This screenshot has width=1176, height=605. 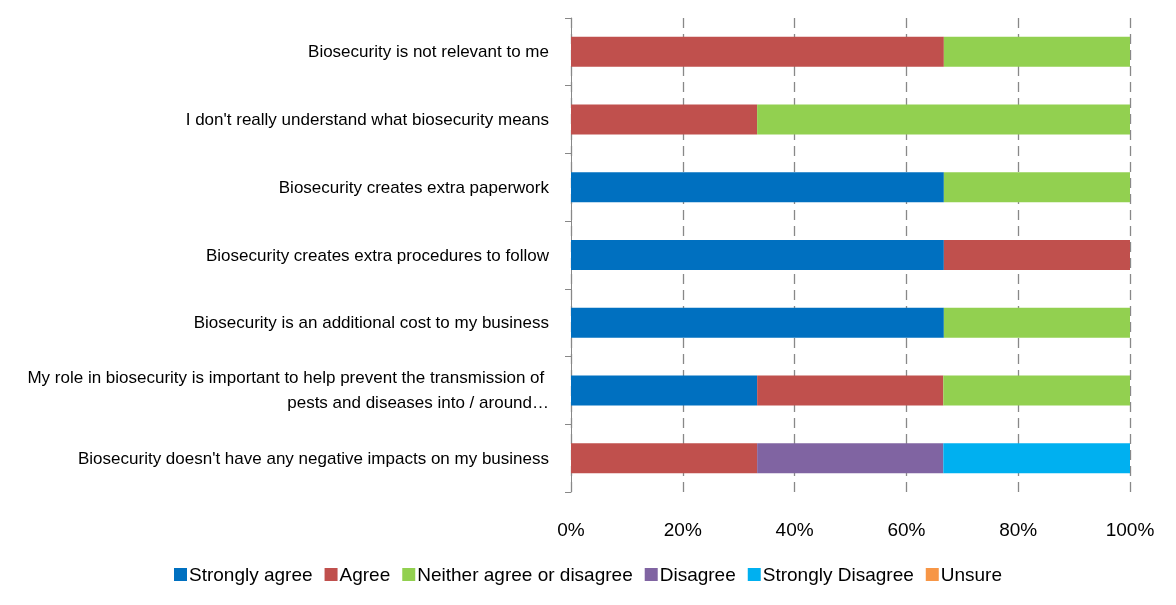 I want to click on y-tick-label: Biosecurity doesn't have any negative impacts on my business, so click(x=313, y=458).